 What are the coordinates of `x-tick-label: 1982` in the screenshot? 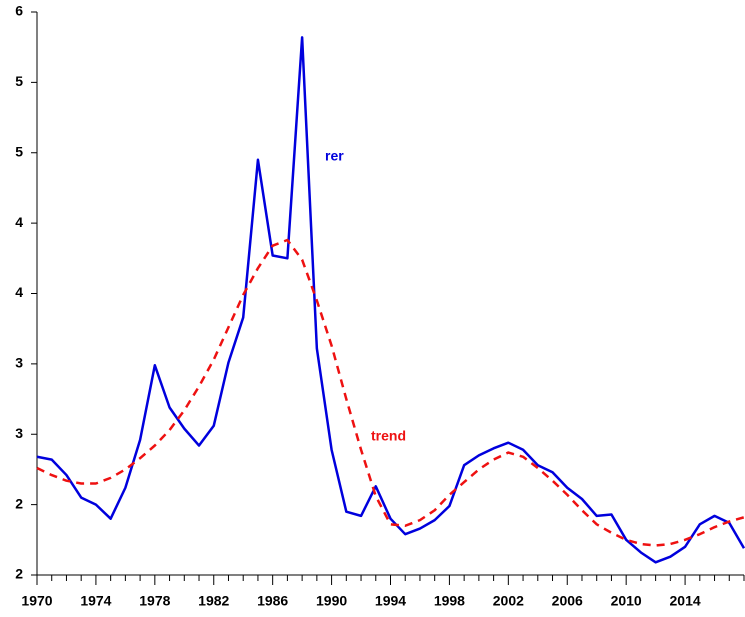 It's located at (213, 601).